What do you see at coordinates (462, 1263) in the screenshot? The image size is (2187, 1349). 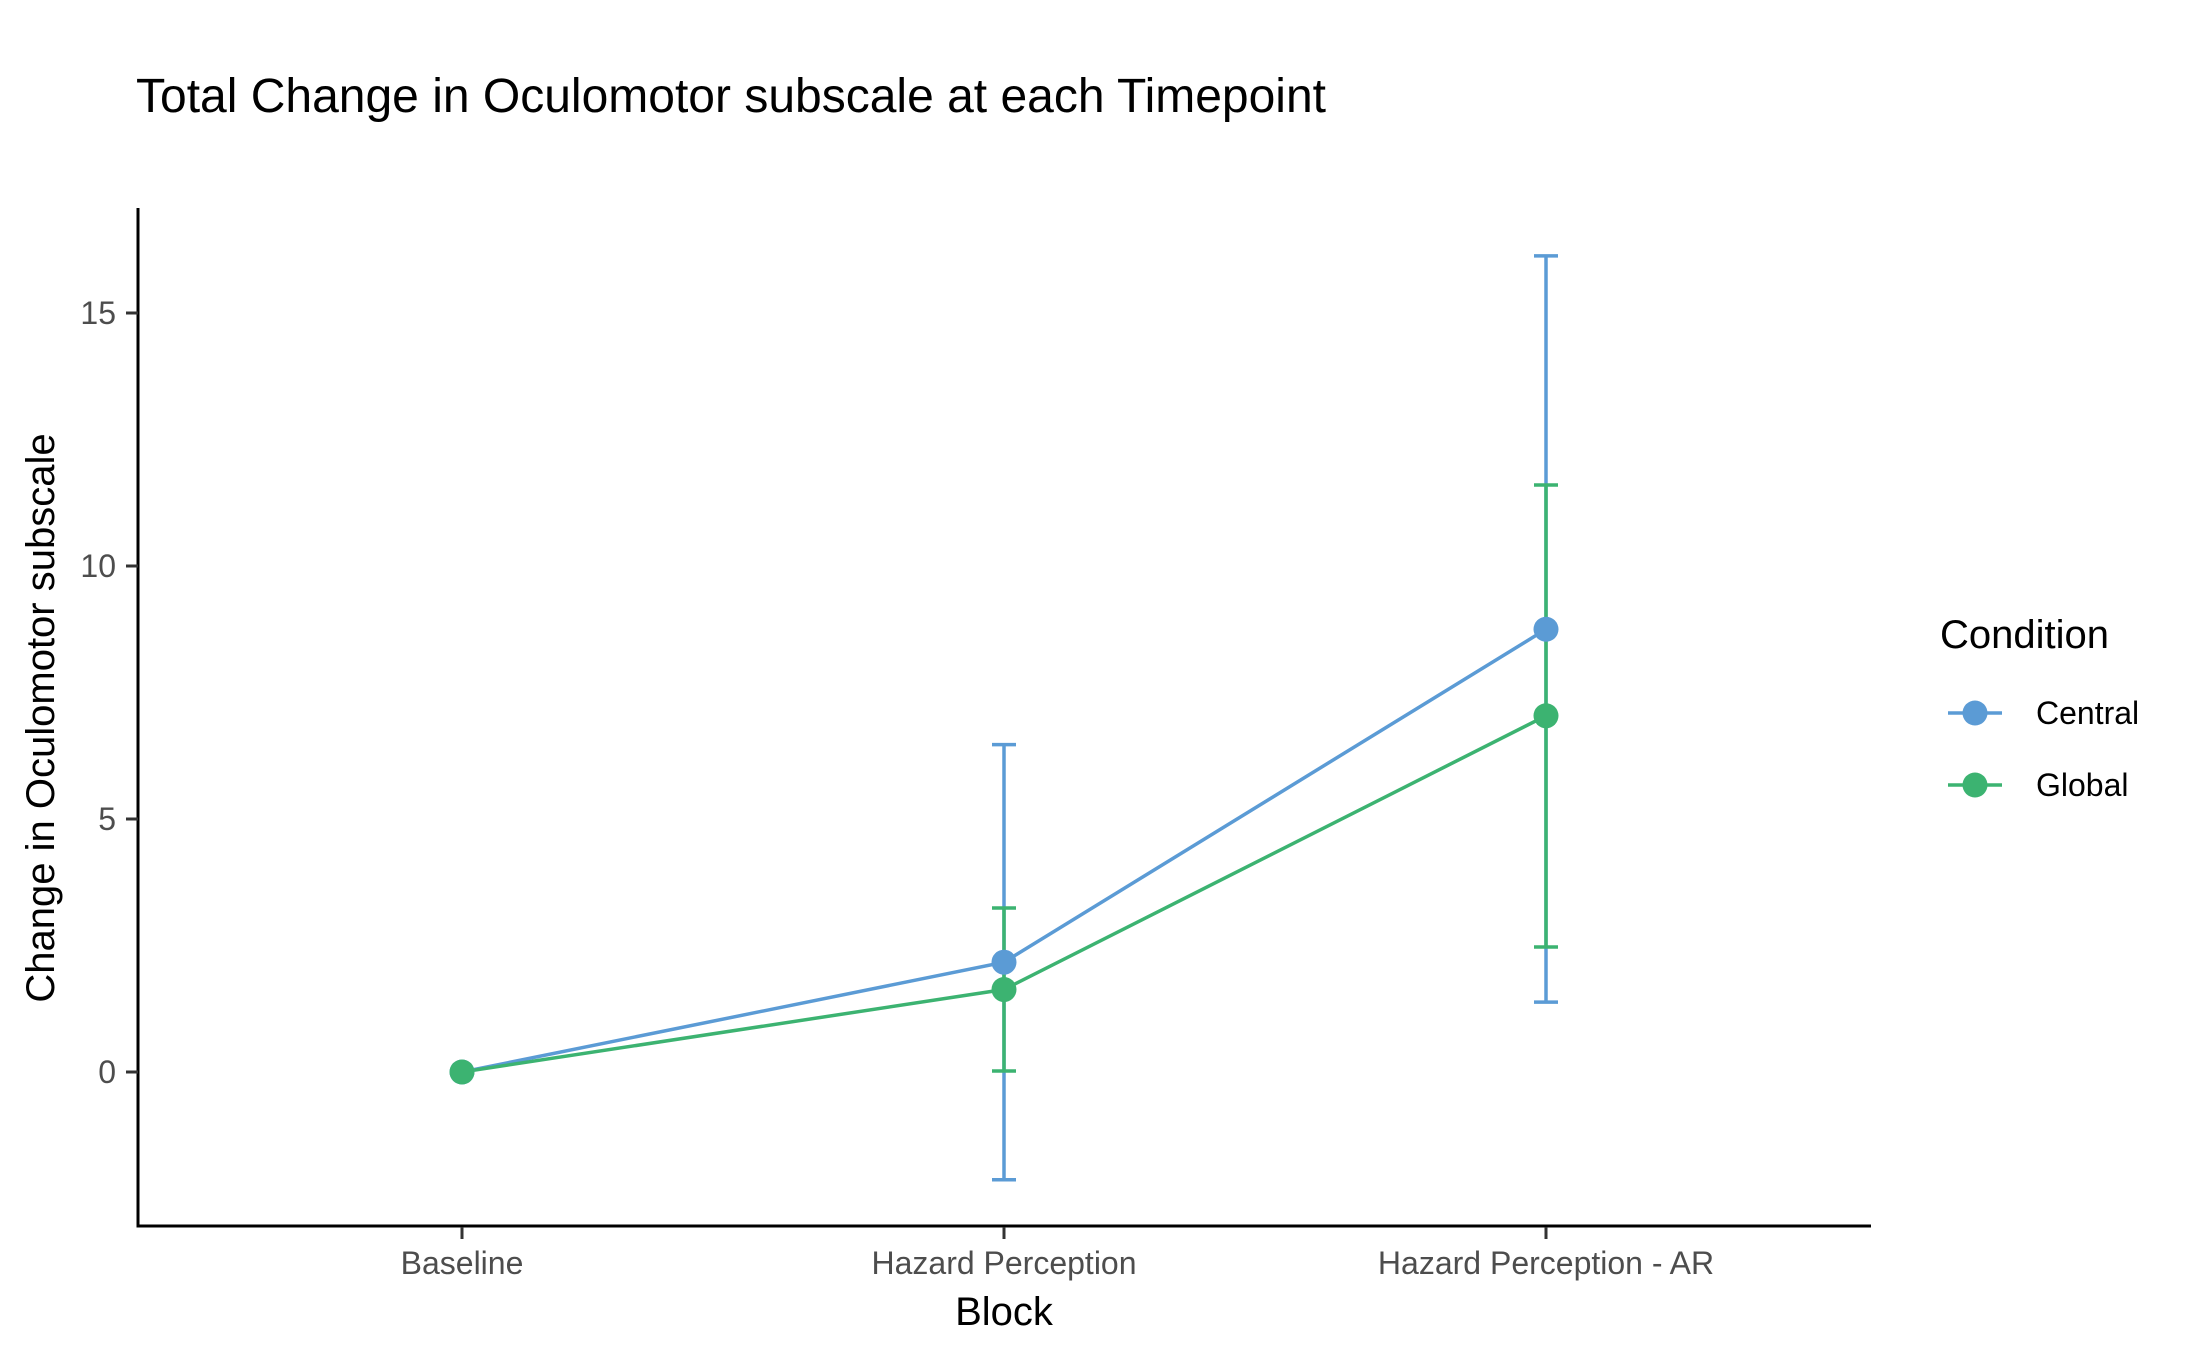 I see `x-tick-label: Baseline` at bounding box center [462, 1263].